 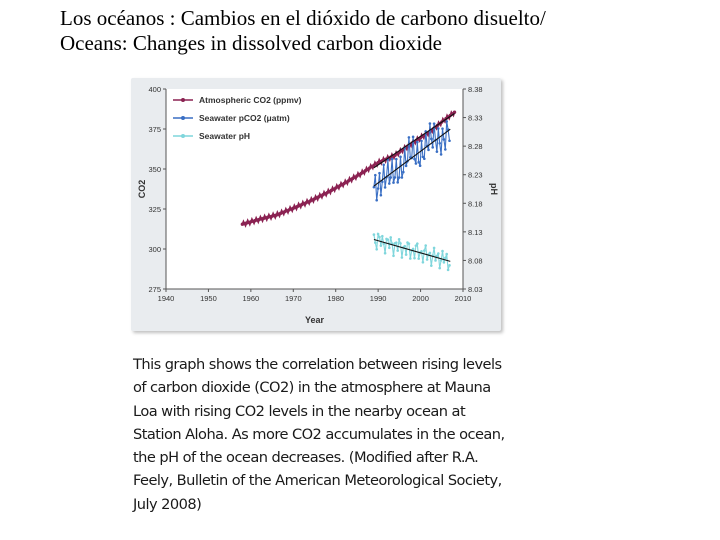 What do you see at coordinates (154, 169) in the screenshot?
I see `y-tick-label: 350` at bounding box center [154, 169].